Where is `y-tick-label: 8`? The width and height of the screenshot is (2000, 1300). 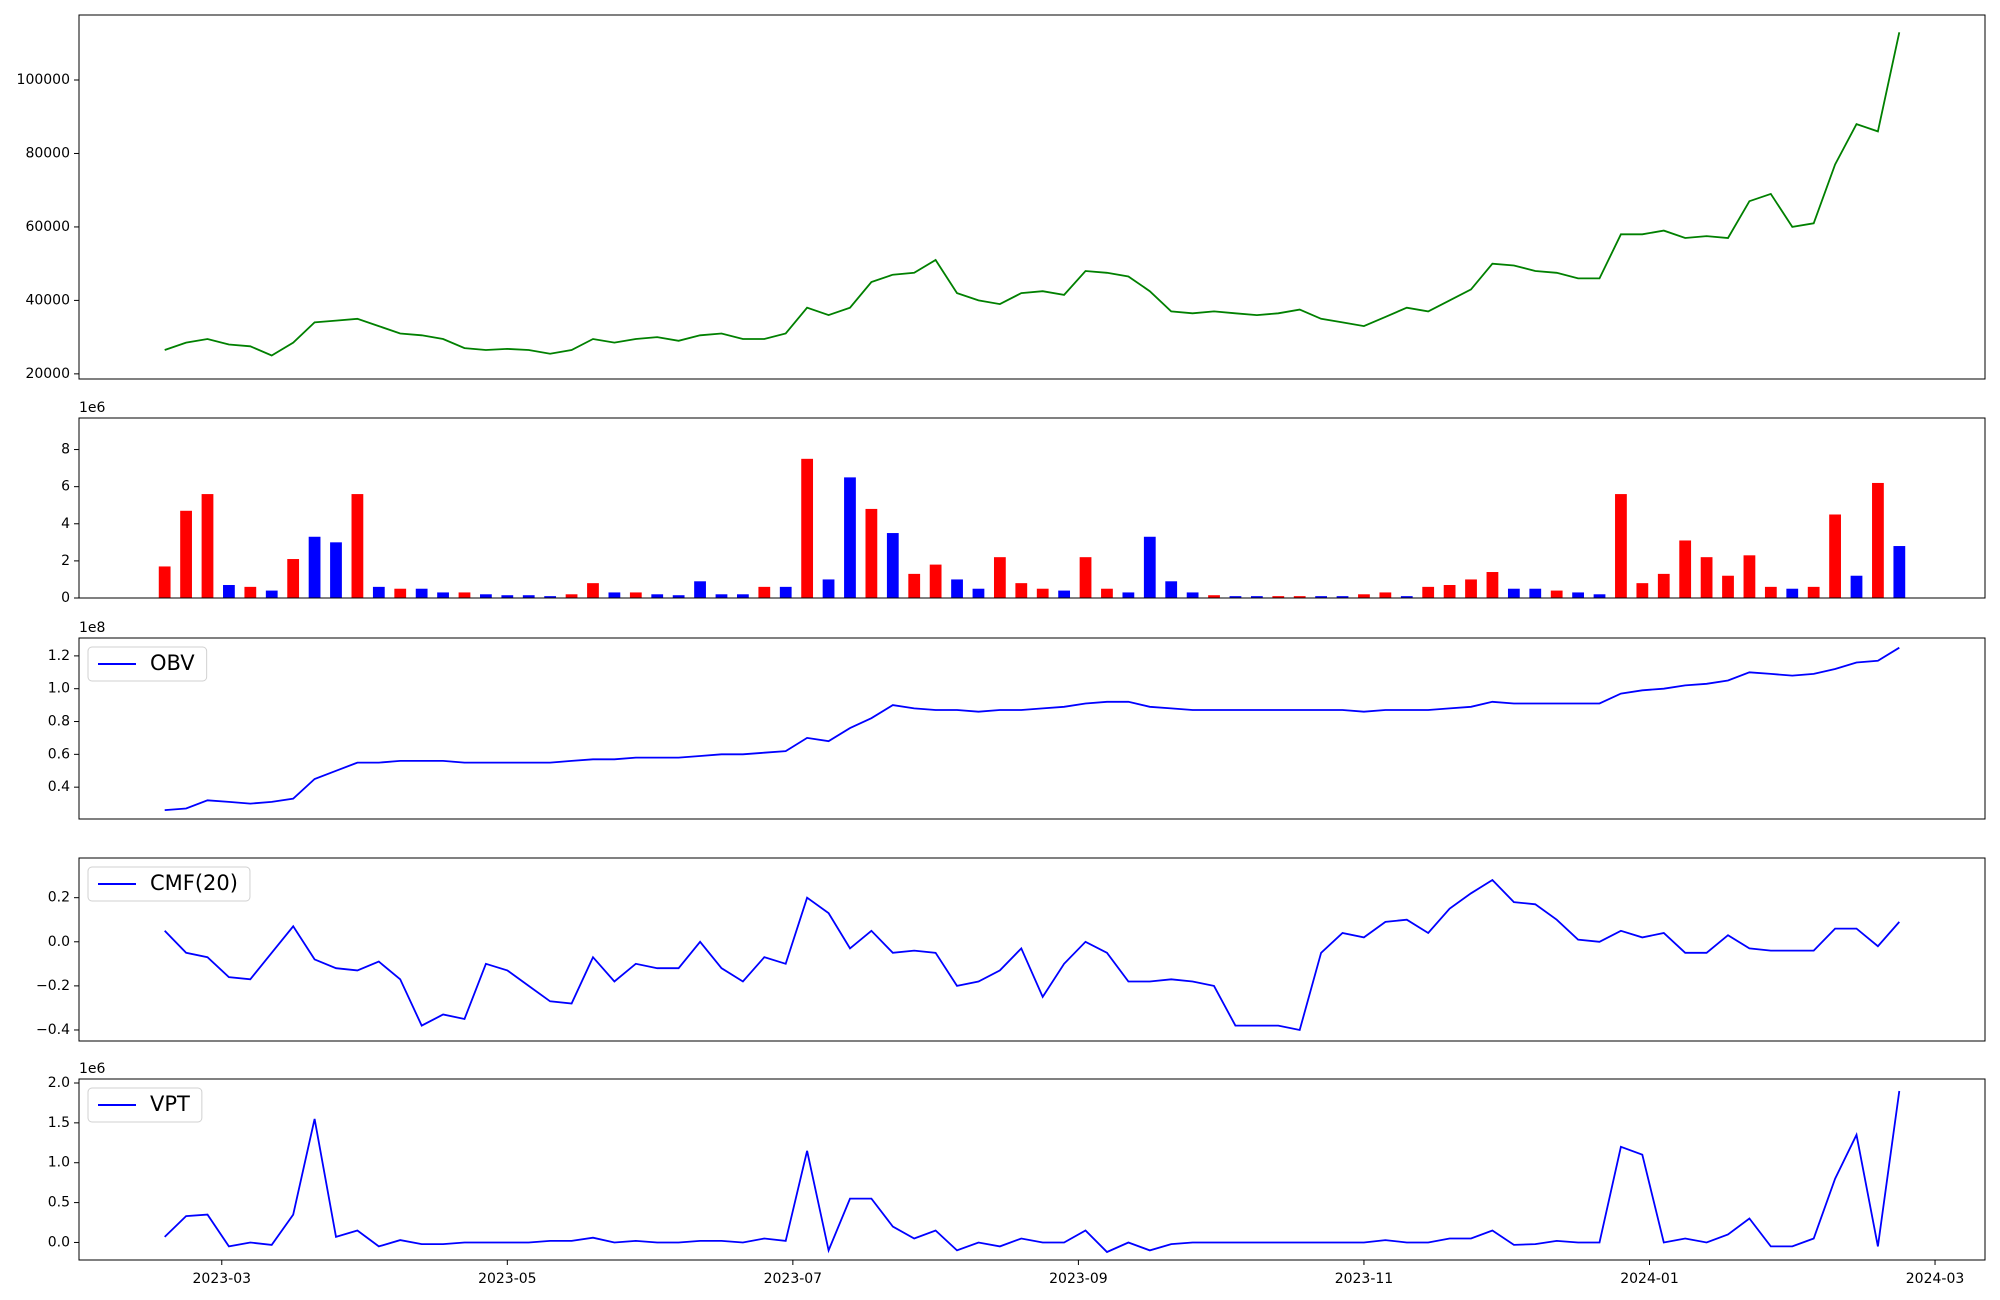 y-tick-label: 8 is located at coordinates (65, 450).